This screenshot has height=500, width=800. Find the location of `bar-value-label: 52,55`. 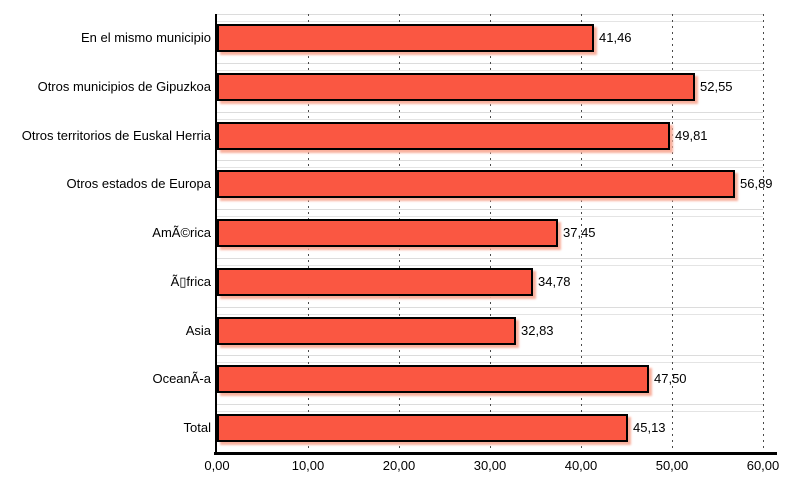

bar-value-label: 52,55 is located at coordinates (716, 86).